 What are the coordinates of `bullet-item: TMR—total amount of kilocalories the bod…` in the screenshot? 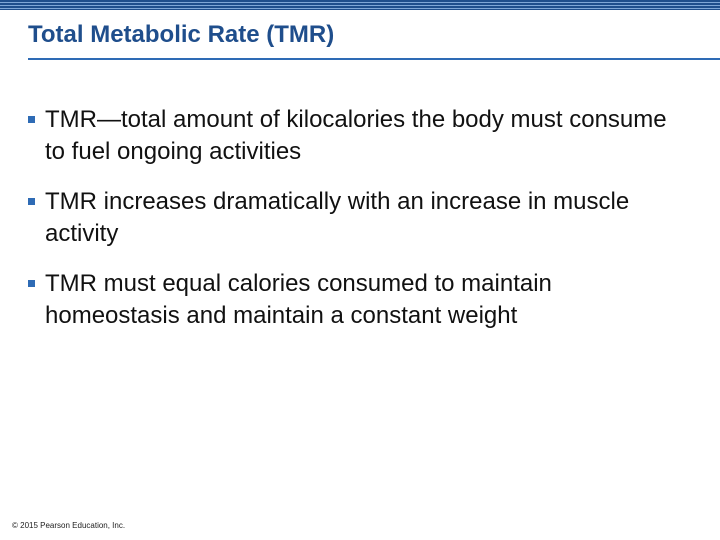 It's located at (358, 136).